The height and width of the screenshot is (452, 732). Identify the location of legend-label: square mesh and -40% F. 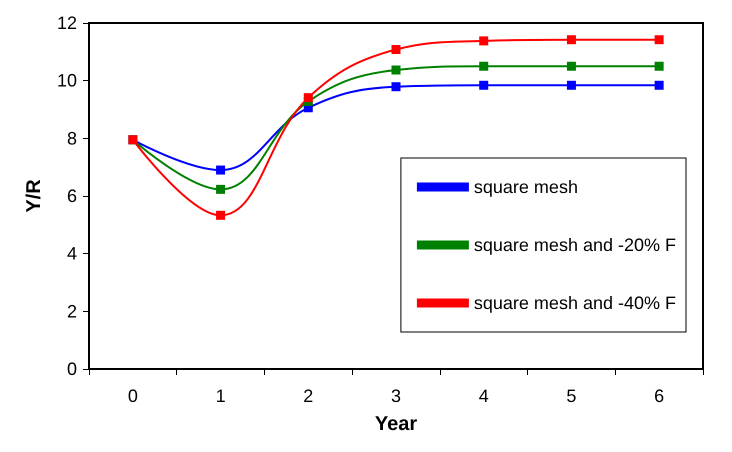
(575, 303).